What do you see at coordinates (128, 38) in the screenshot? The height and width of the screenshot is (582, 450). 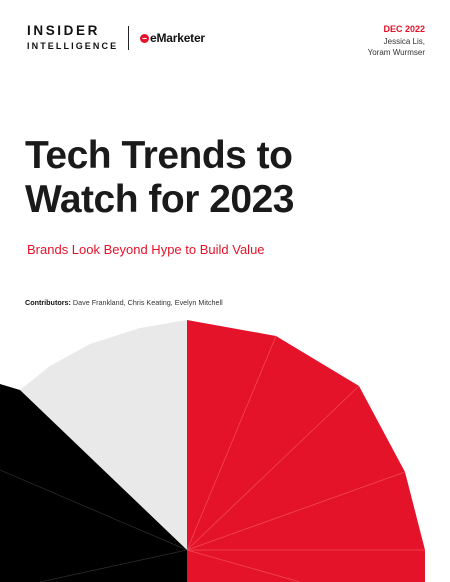 I see `logo-divider` at bounding box center [128, 38].